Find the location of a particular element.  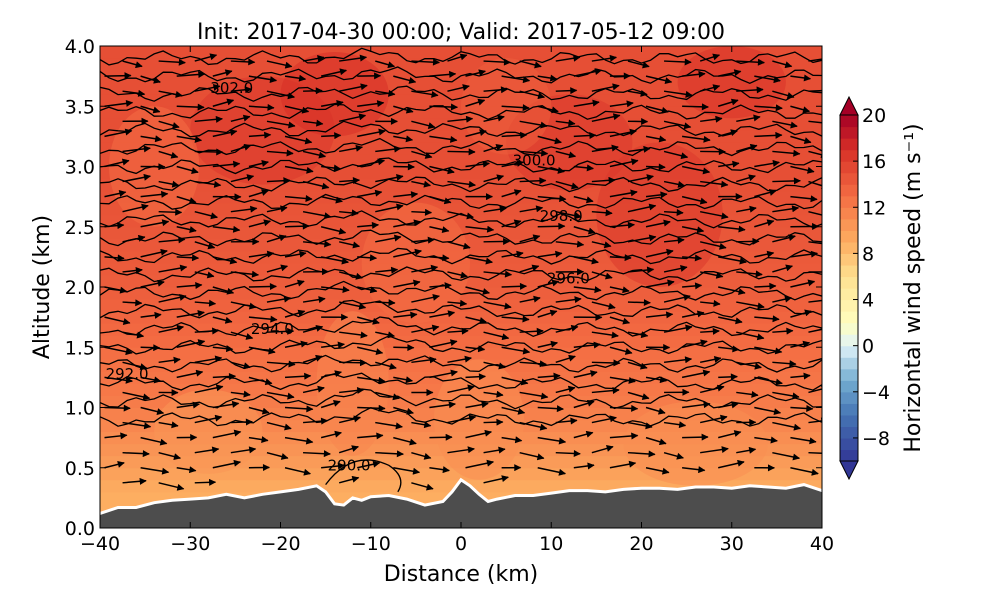

colorbar-tick-label: −4 is located at coordinates (876, 393).